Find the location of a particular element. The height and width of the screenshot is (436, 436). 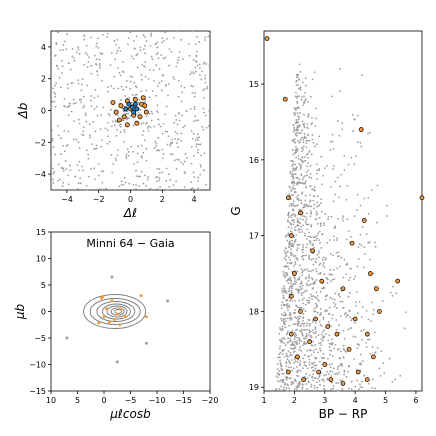

density-contour is located at coordinates (117, 311).